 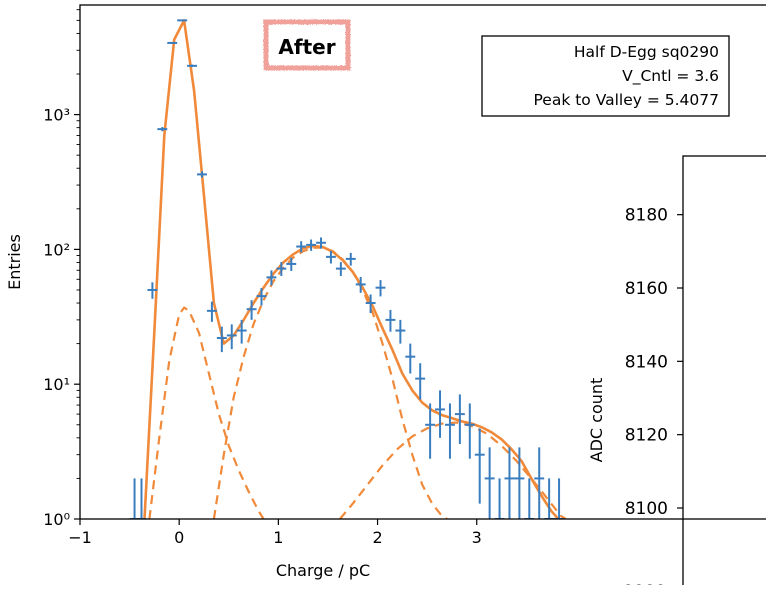 What do you see at coordinates (646, 436) in the screenshot?
I see `adc-y-tick-label: 8120` at bounding box center [646, 436].